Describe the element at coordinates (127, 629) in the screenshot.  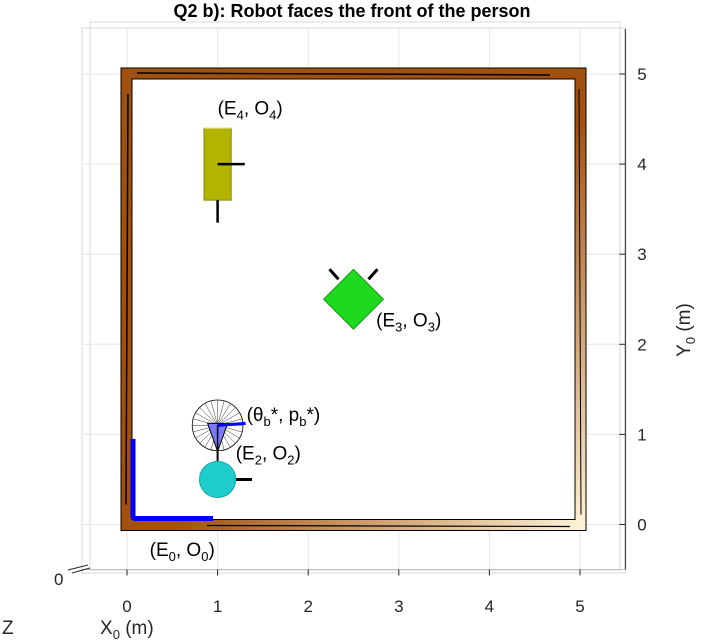
I see `x-axis-label: X0 (m)` at that location.